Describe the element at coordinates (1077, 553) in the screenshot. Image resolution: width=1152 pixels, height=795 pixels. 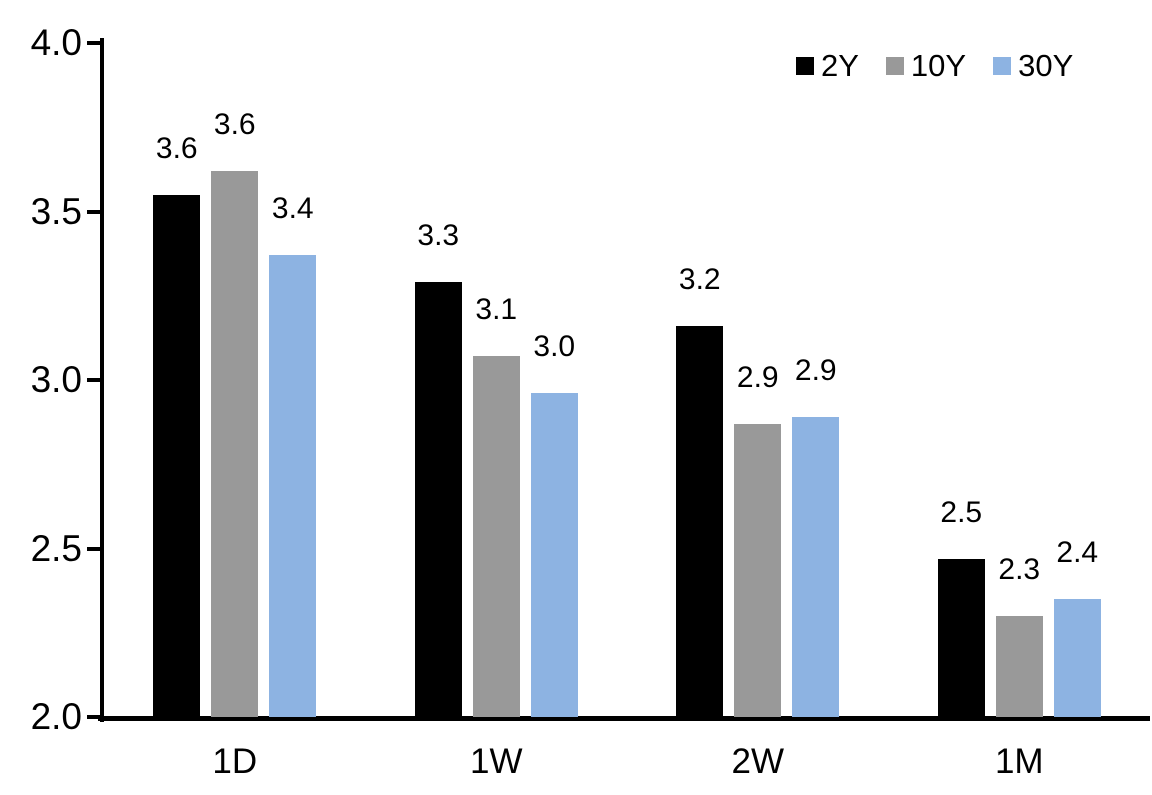
I see `bar-value-label: 2.4` at that location.